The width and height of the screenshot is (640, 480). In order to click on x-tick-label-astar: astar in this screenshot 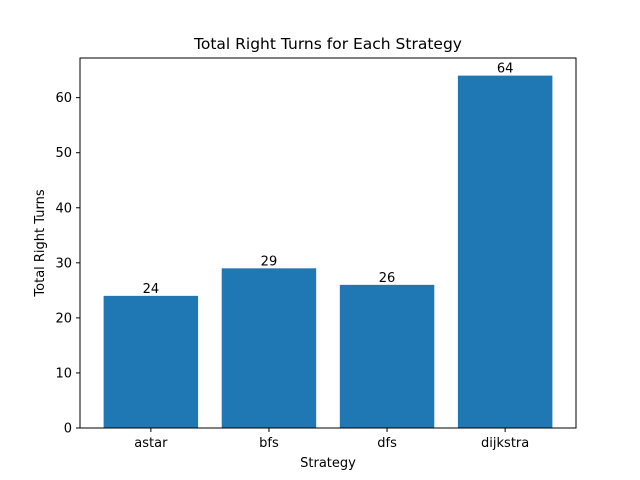, I will do `click(151, 443)`.